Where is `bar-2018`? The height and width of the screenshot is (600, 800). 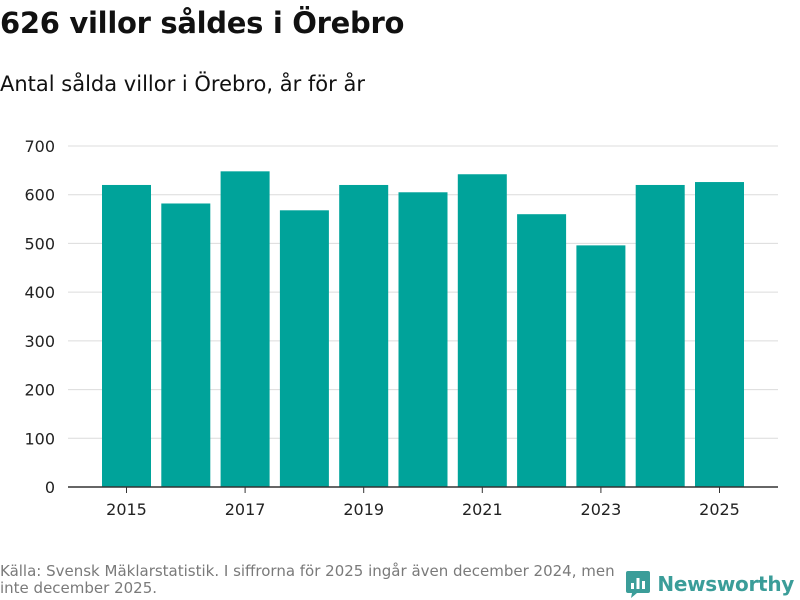
bar-2018 is located at coordinates (304, 348).